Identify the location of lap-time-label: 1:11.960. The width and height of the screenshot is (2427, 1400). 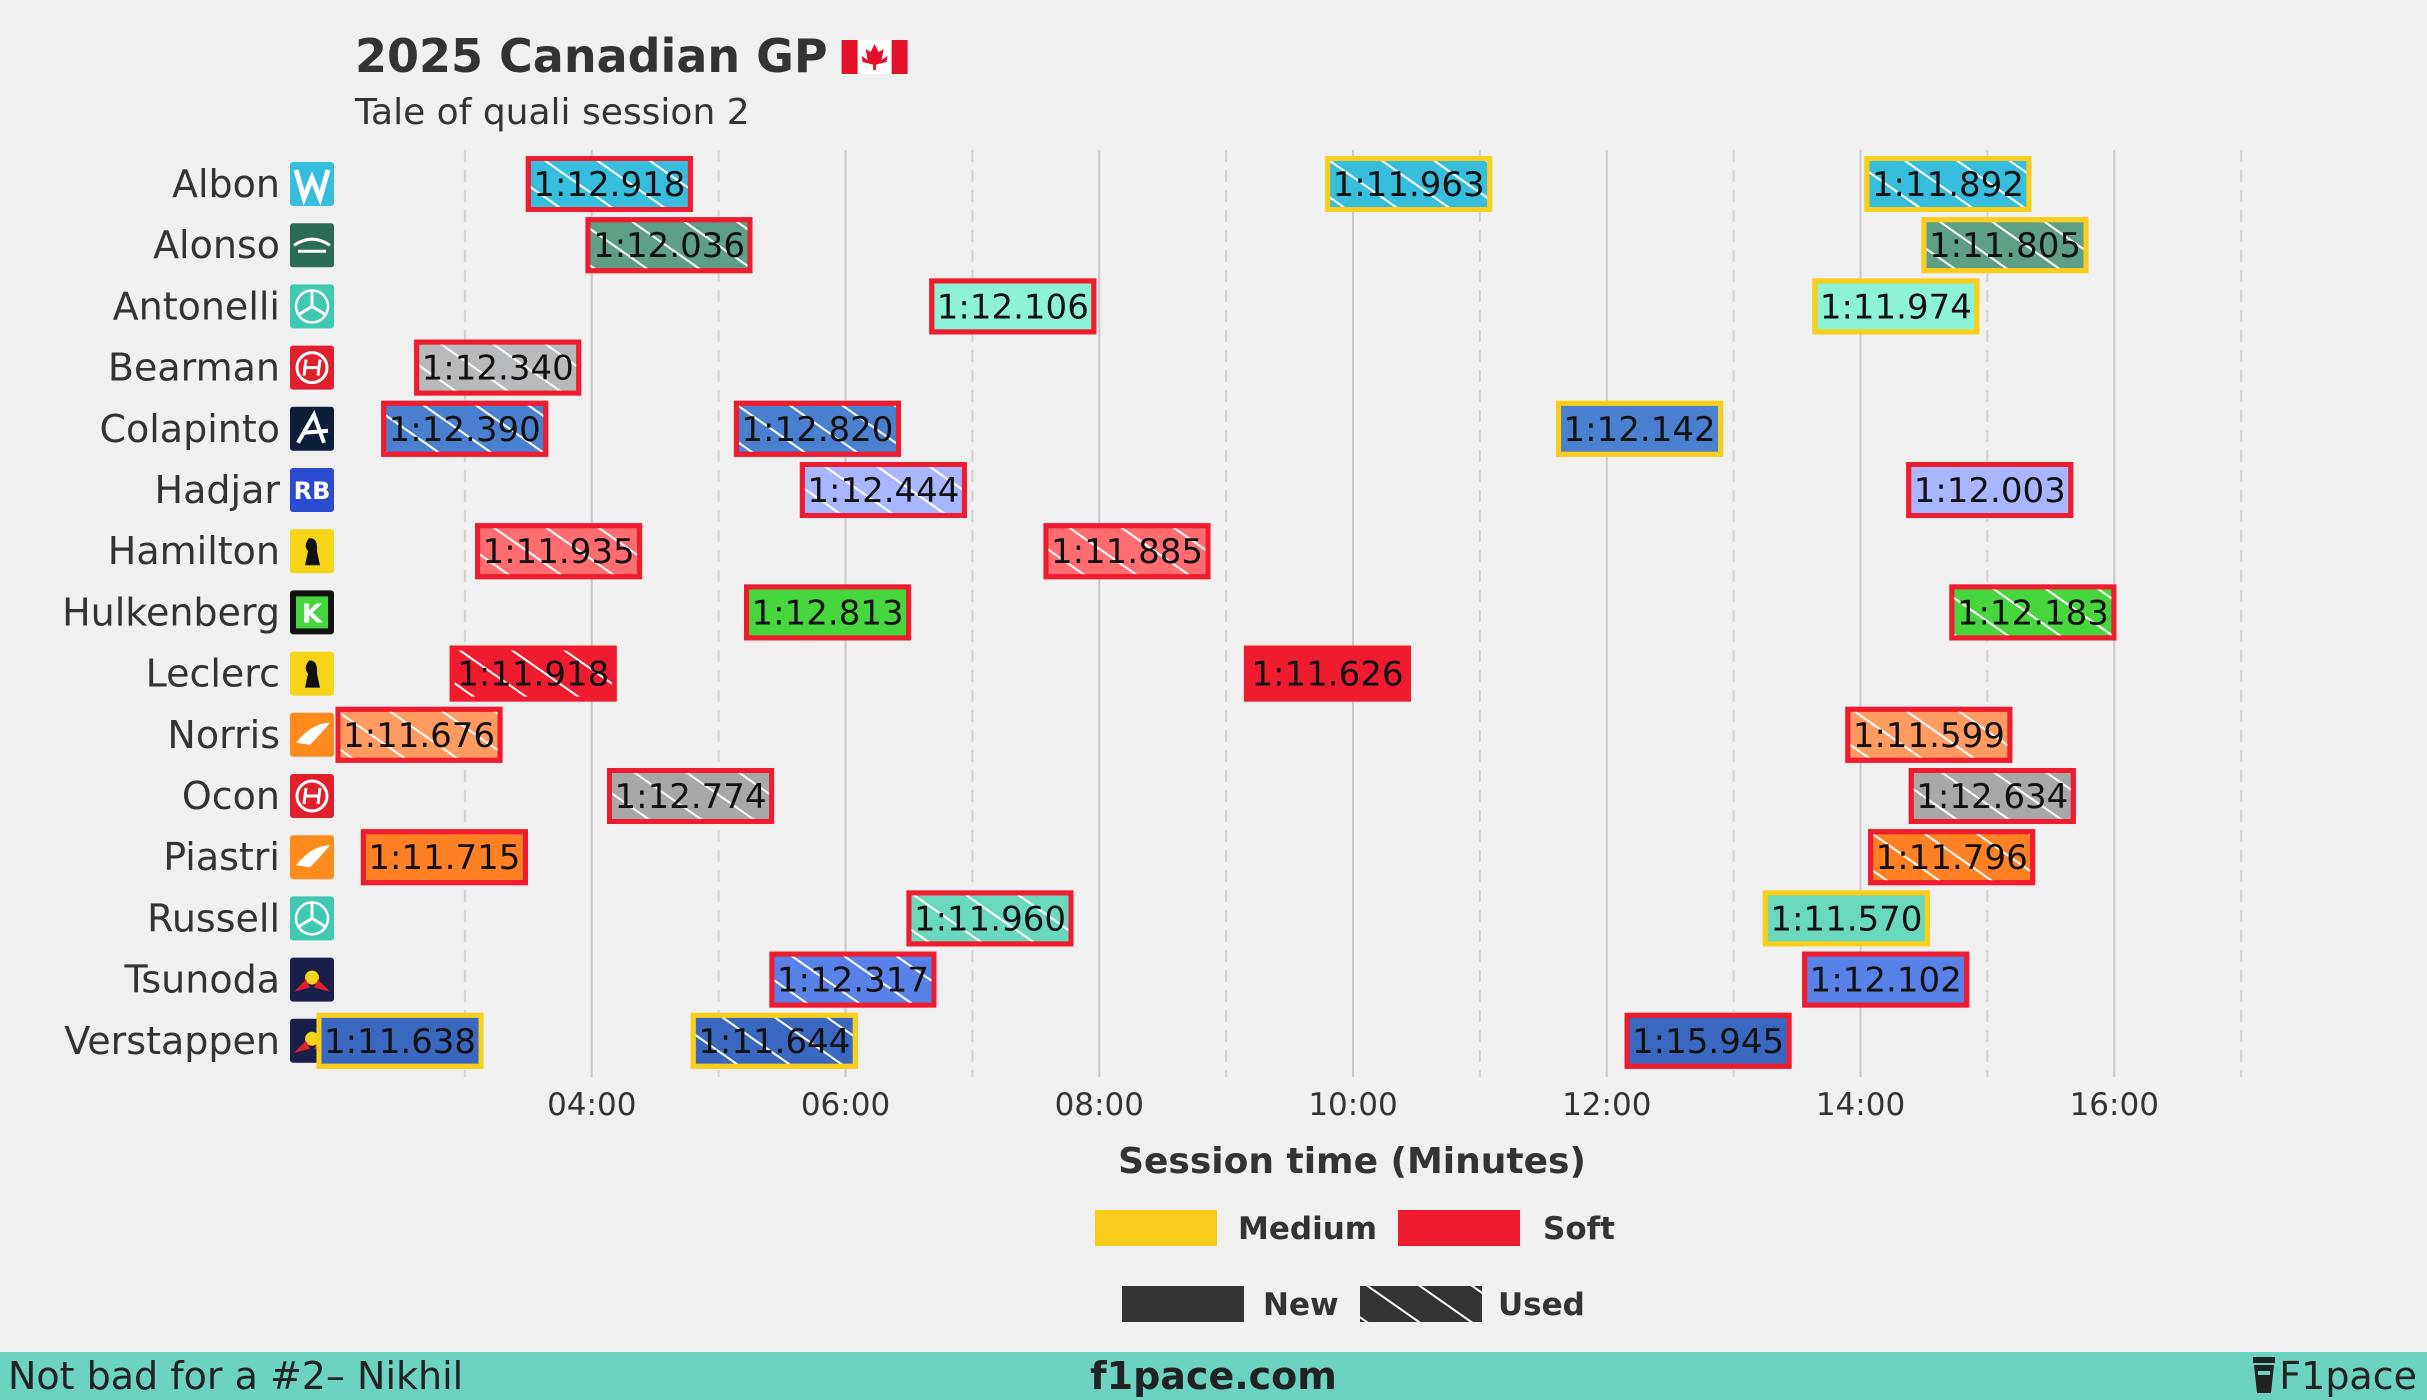
(990, 919).